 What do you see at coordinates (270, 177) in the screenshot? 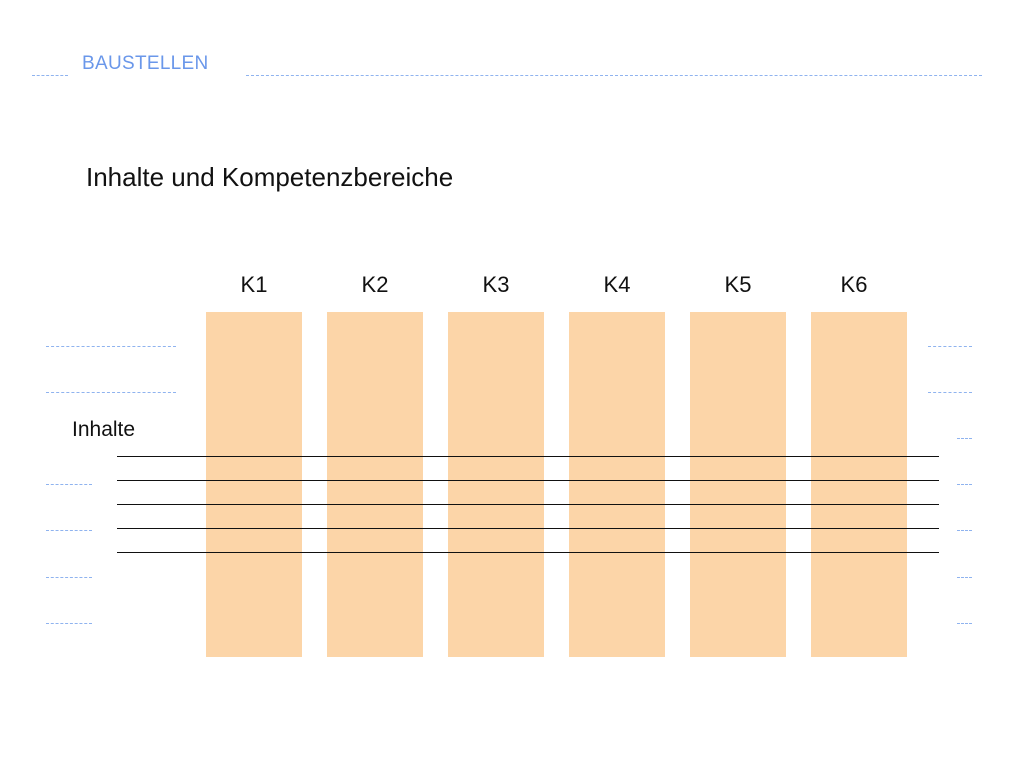
I see `slide-title: Inhalte und Kompetenzbereiche` at bounding box center [270, 177].